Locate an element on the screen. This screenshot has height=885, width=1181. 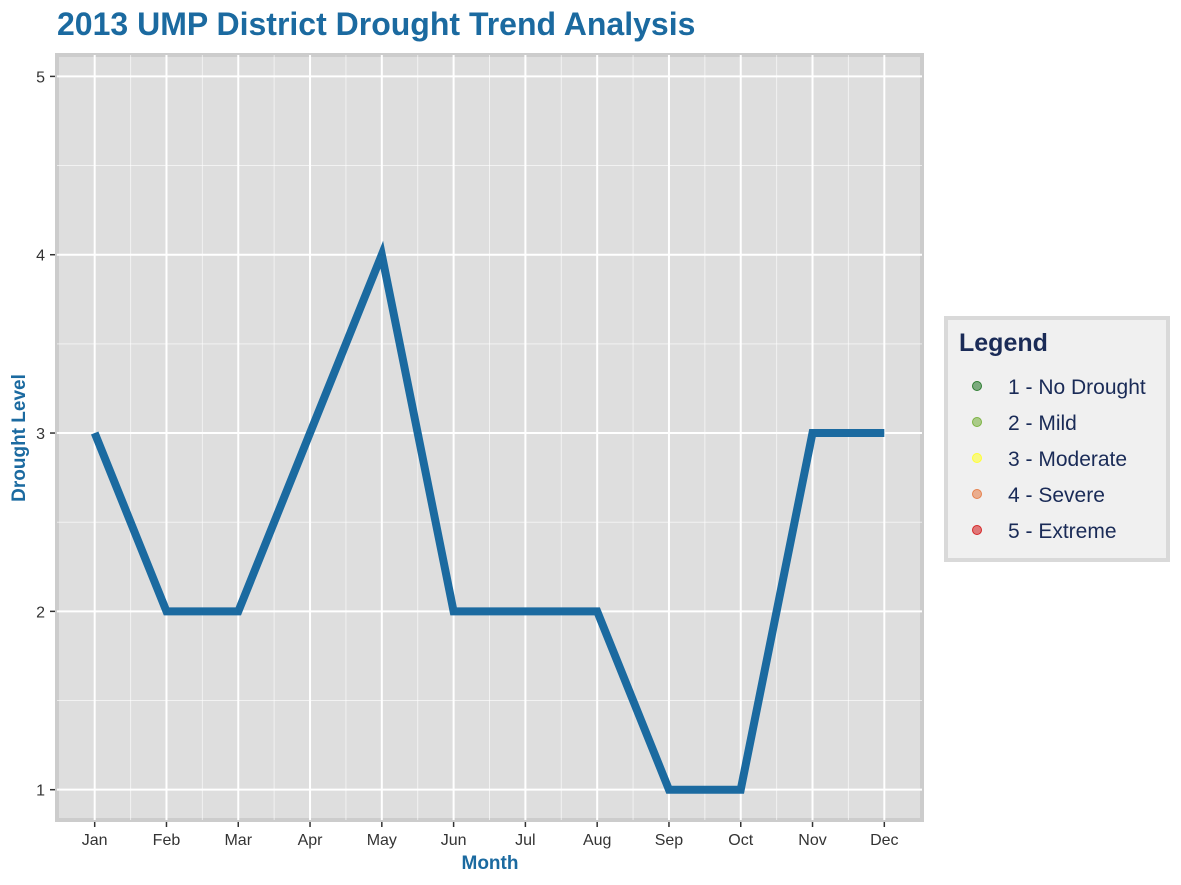
legend-label: 3 - Moderate is located at coordinates (1067, 459).